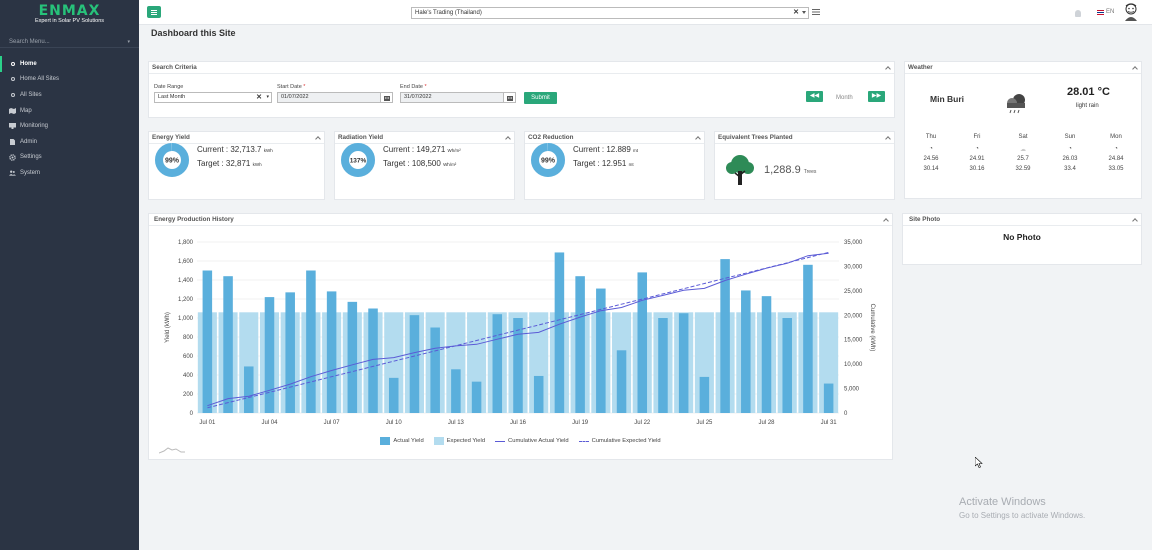 This screenshot has height=550, width=1152. I want to click on x-tick-label: Jul 19, so click(580, 423).